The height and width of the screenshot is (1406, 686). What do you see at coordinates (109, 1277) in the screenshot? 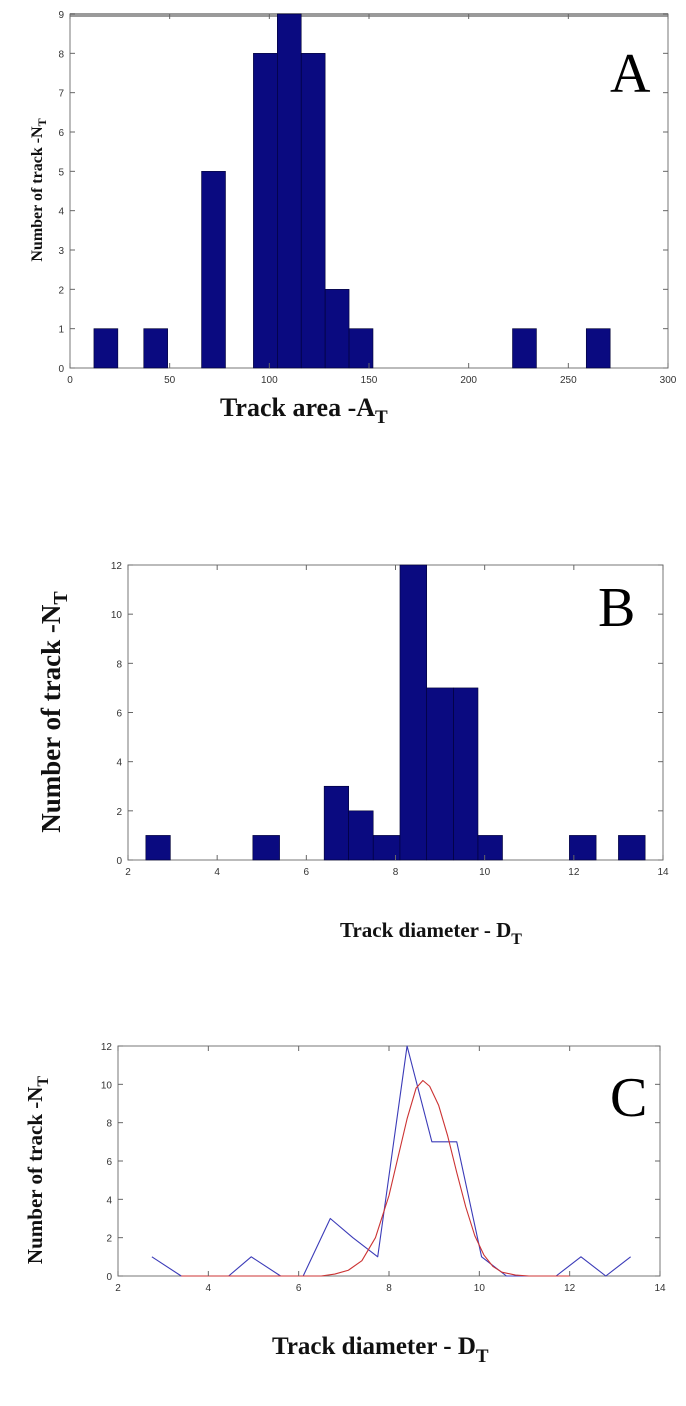
I see `panel-c-y-tick-label-0: 0` at bounding box center [109, 1277].